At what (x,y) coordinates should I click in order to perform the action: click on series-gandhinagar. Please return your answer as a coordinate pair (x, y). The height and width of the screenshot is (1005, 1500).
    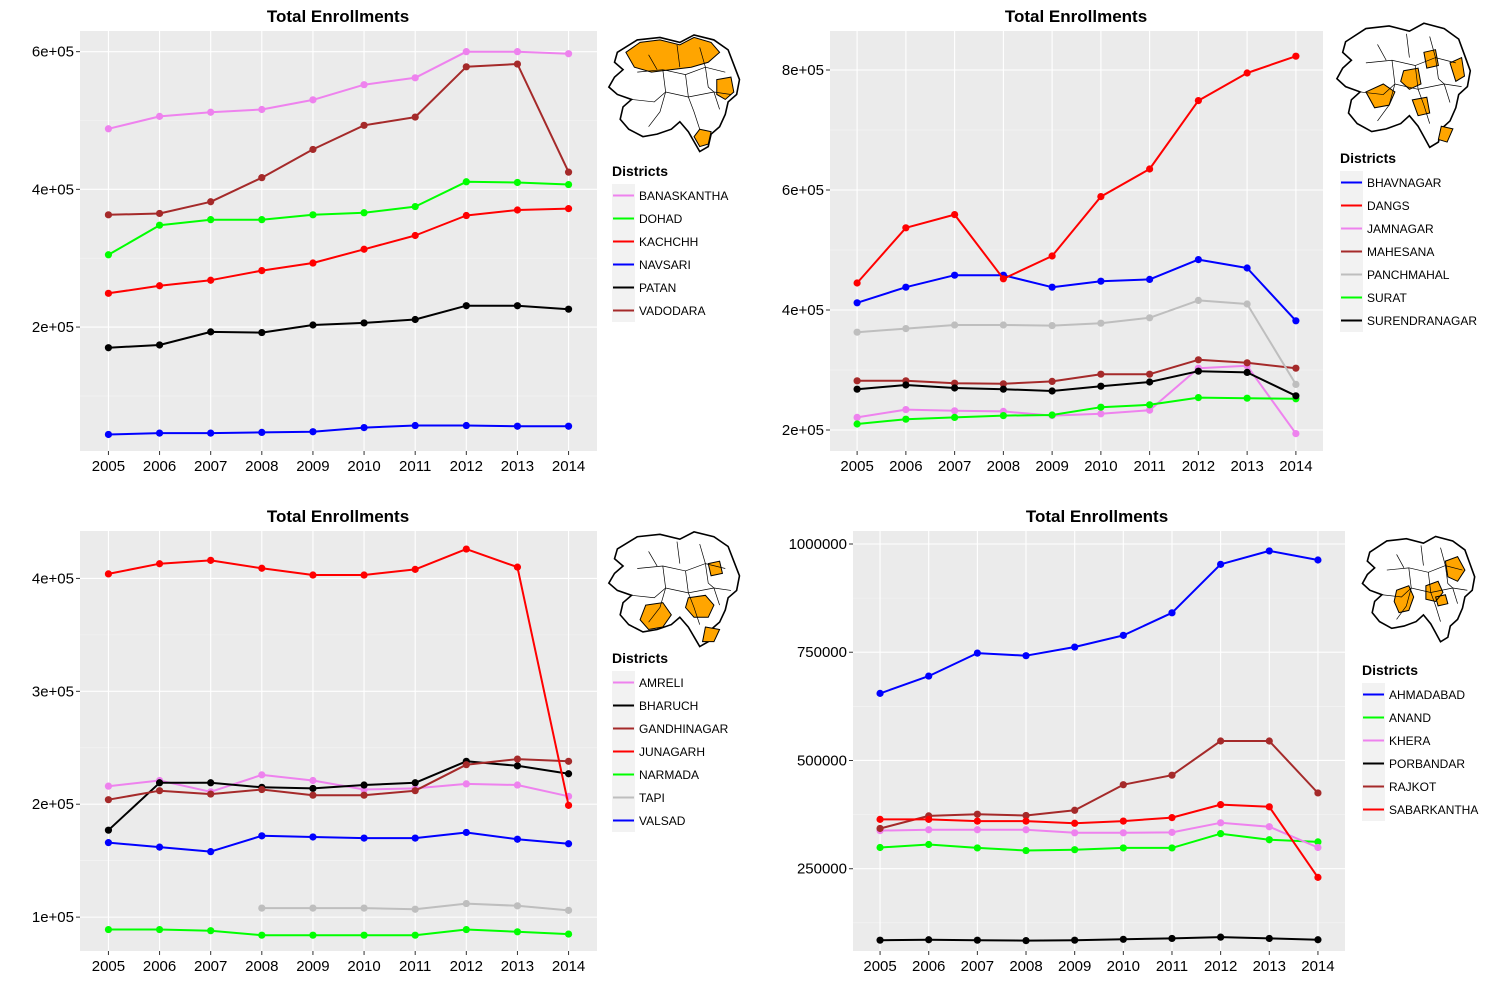
    Looking at the image, I should click on (338, 779).